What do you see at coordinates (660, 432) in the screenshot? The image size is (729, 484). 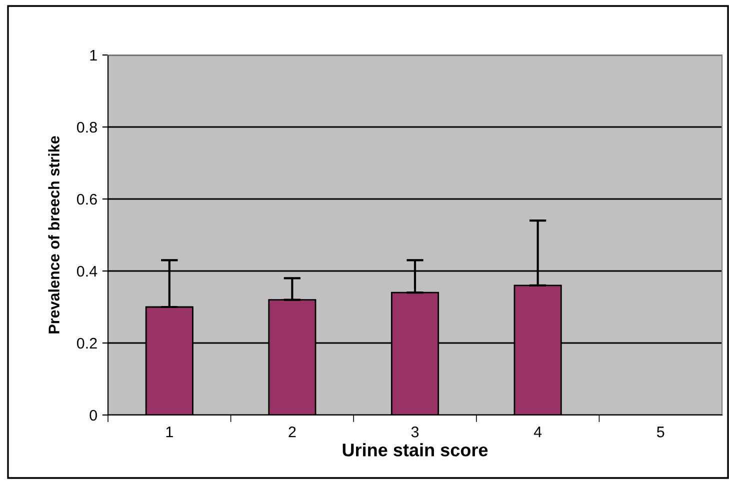 I see `x-tick-label: 5` at bounding box center [660, 432].